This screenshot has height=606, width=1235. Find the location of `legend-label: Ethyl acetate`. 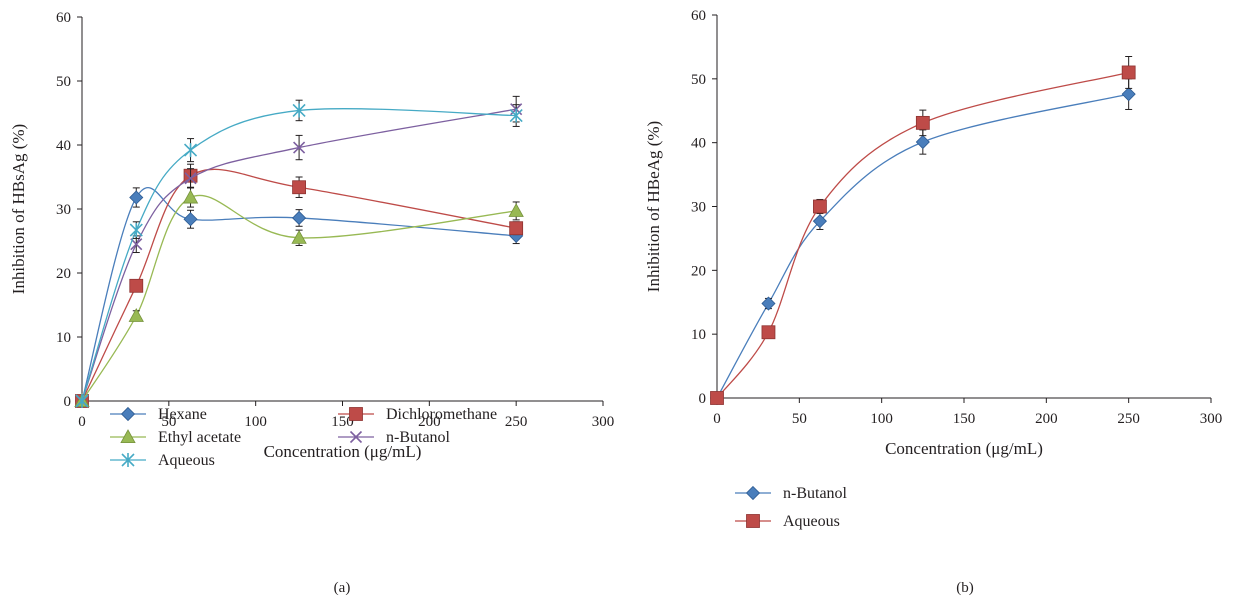

legend-label: Ethyl acetate is located at coordinates (199, 437).